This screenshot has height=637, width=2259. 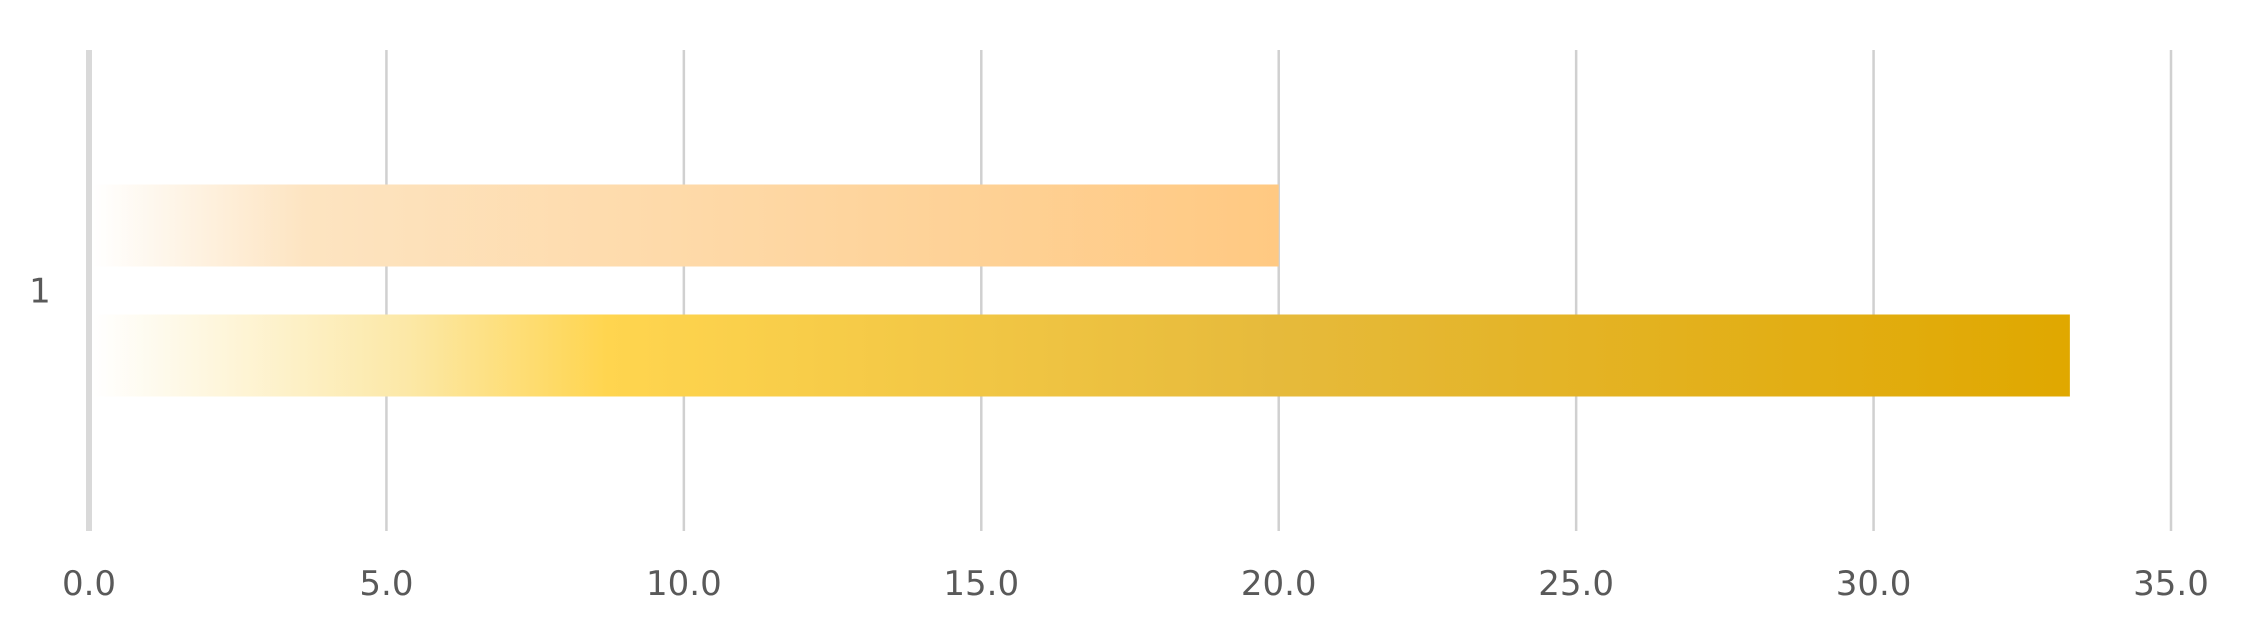 What do you see at coordinates (2171, 584) in the screenshot?
I see `x-tick-label-35.0: 35.0` at bounding box center [2171, 584].